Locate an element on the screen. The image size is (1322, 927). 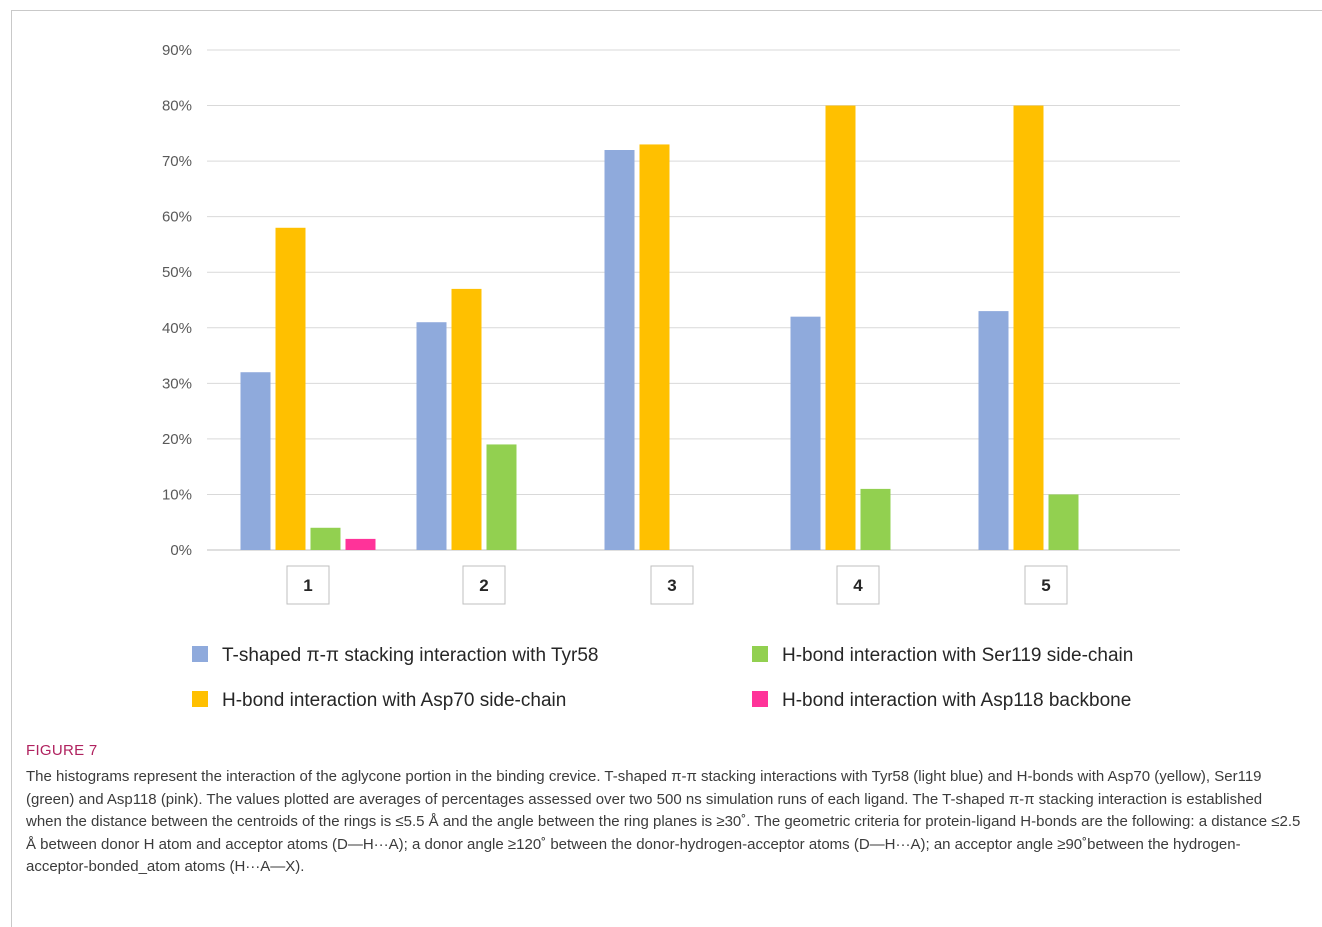
y-tick-label: 30% is located at coordinates (177, 383).